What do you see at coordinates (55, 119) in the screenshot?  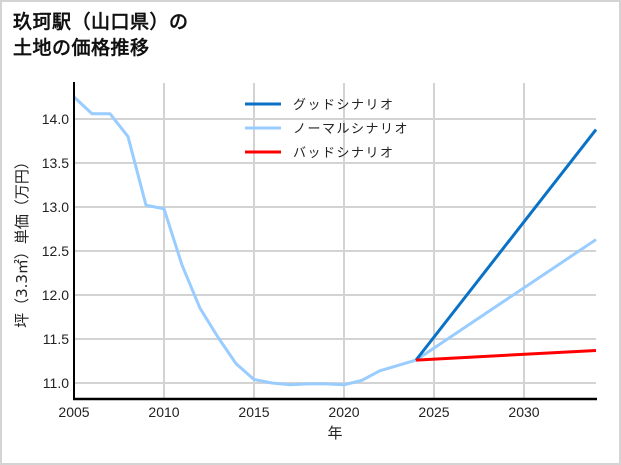 I see `y-tick-label: 14.0` at bounding box center [55, 119].